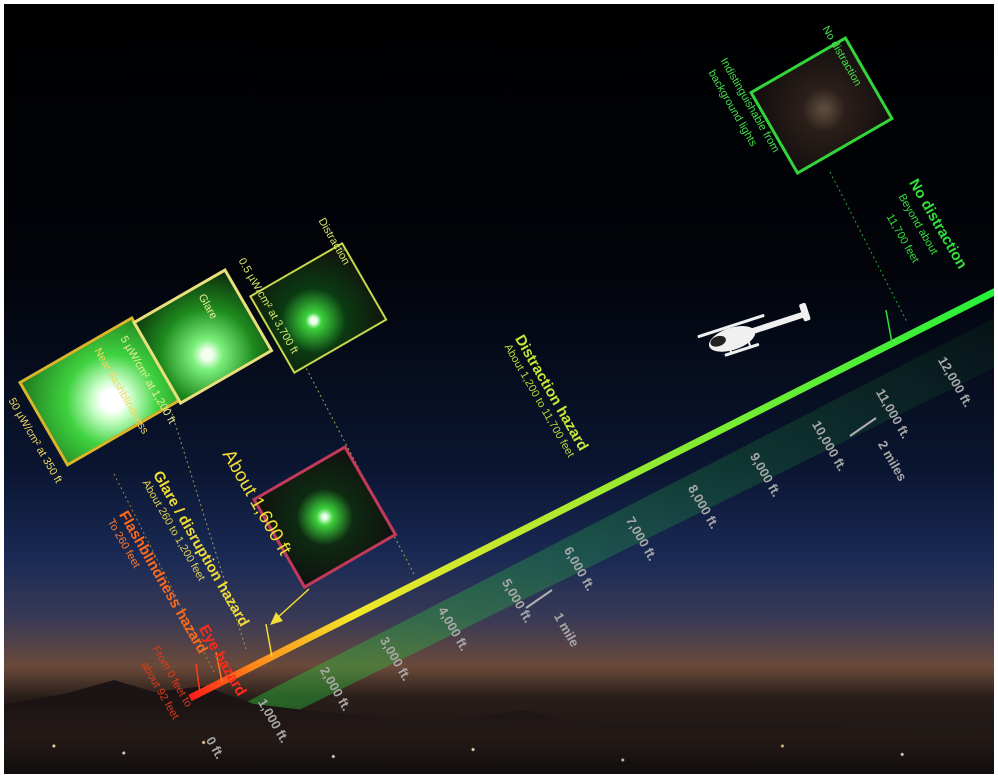 The image size is (998, 778). What do you see at coordinates (499, 739) in the screenshot?
I see `city-lights` at bounding box center [499, 739].